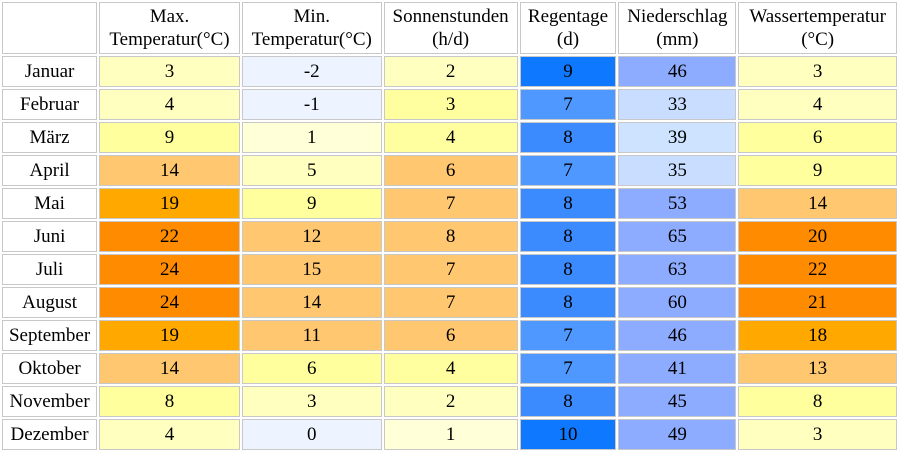 This screenshot has height=453, width=899. What do you see at coordinates (677, 170) in the screenshot?
I see `precipitation-cell: 35` at bounding box center [677, 170].